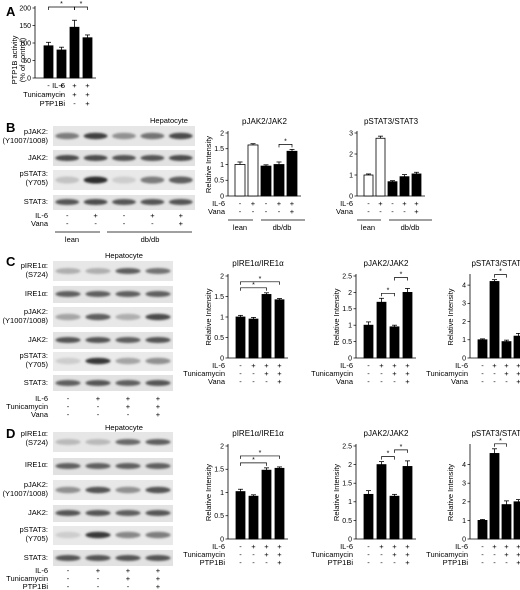  Describe the element at coordinates (26, 140) in the screenshot. I see `blot-label-pjak2-site: (Y1007/1008)` at that location.